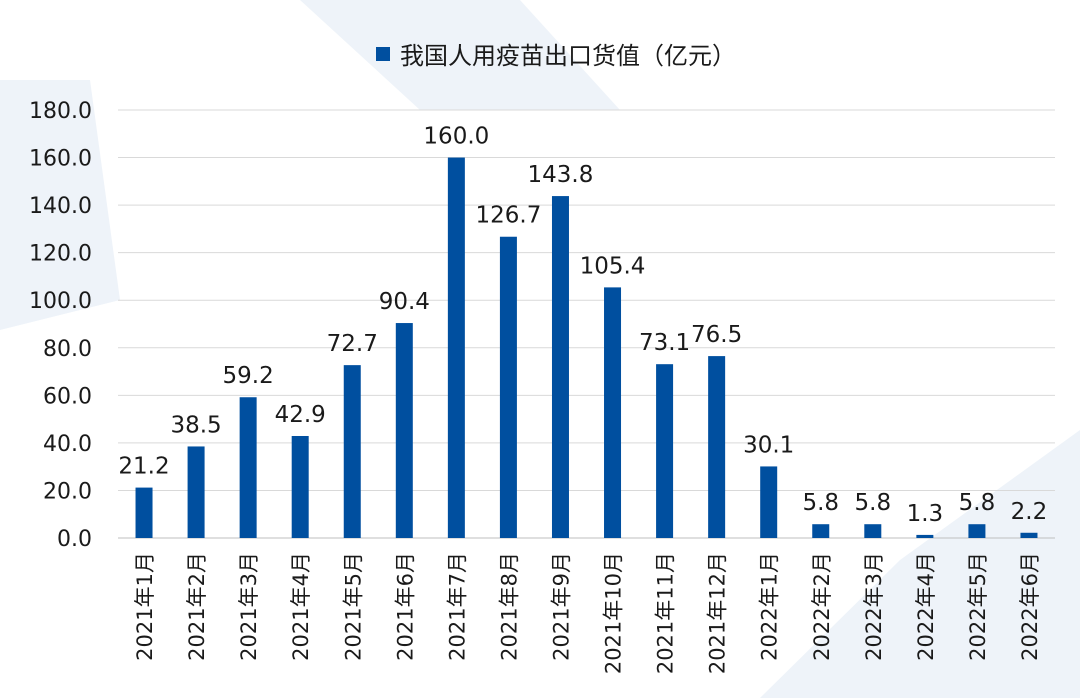  Describe the element at coordinates (456, 137) in the screenshot. I see `data-label: 160.0` at that location.